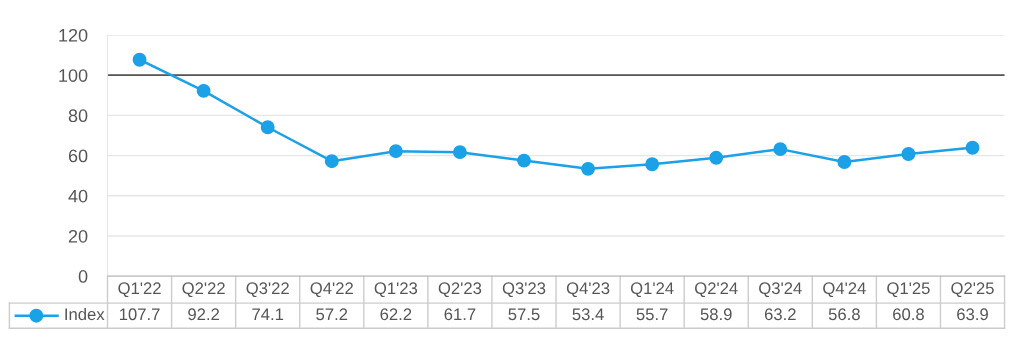  What do you see at coordinates (652, 290) in the screenshot?
I see `x-tick-label: Q1'24` at bounding box center [652, 290].